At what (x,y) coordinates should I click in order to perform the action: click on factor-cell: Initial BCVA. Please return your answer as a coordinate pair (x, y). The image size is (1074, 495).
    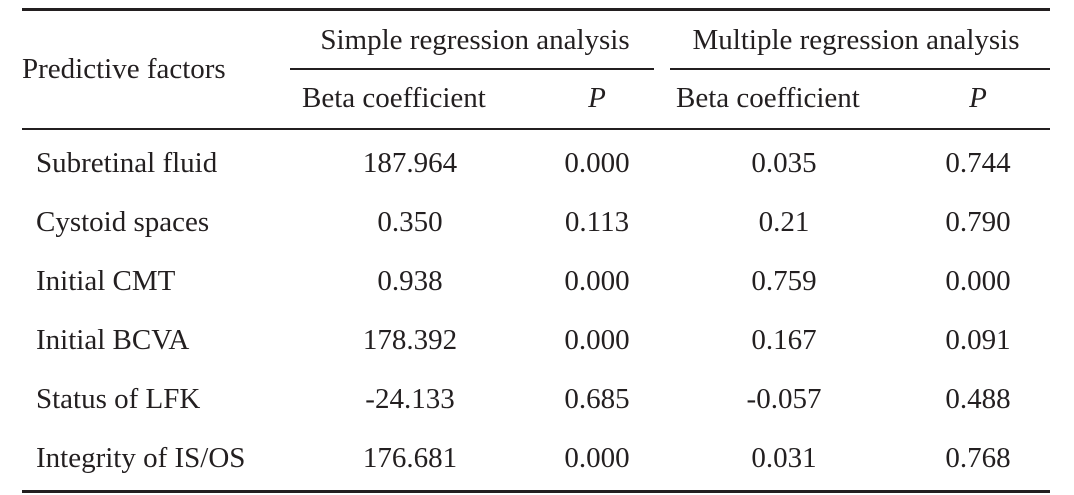
    Looking at the image, I should click on (113, 340).